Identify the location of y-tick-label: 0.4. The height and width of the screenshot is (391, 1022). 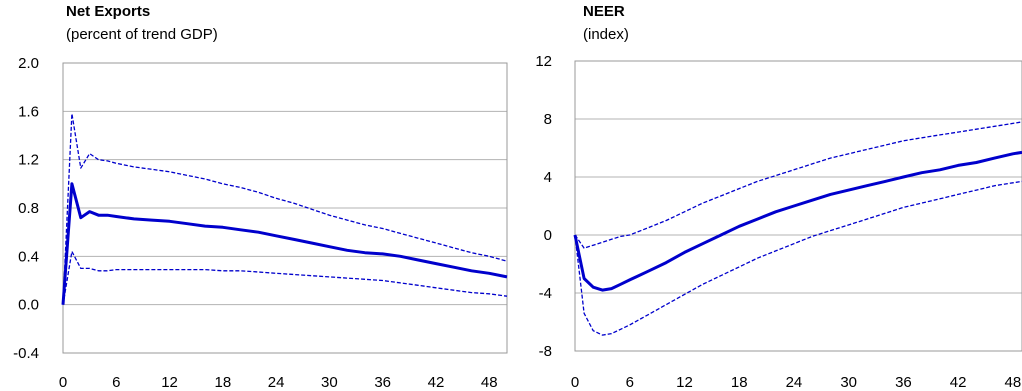
(28, 256).